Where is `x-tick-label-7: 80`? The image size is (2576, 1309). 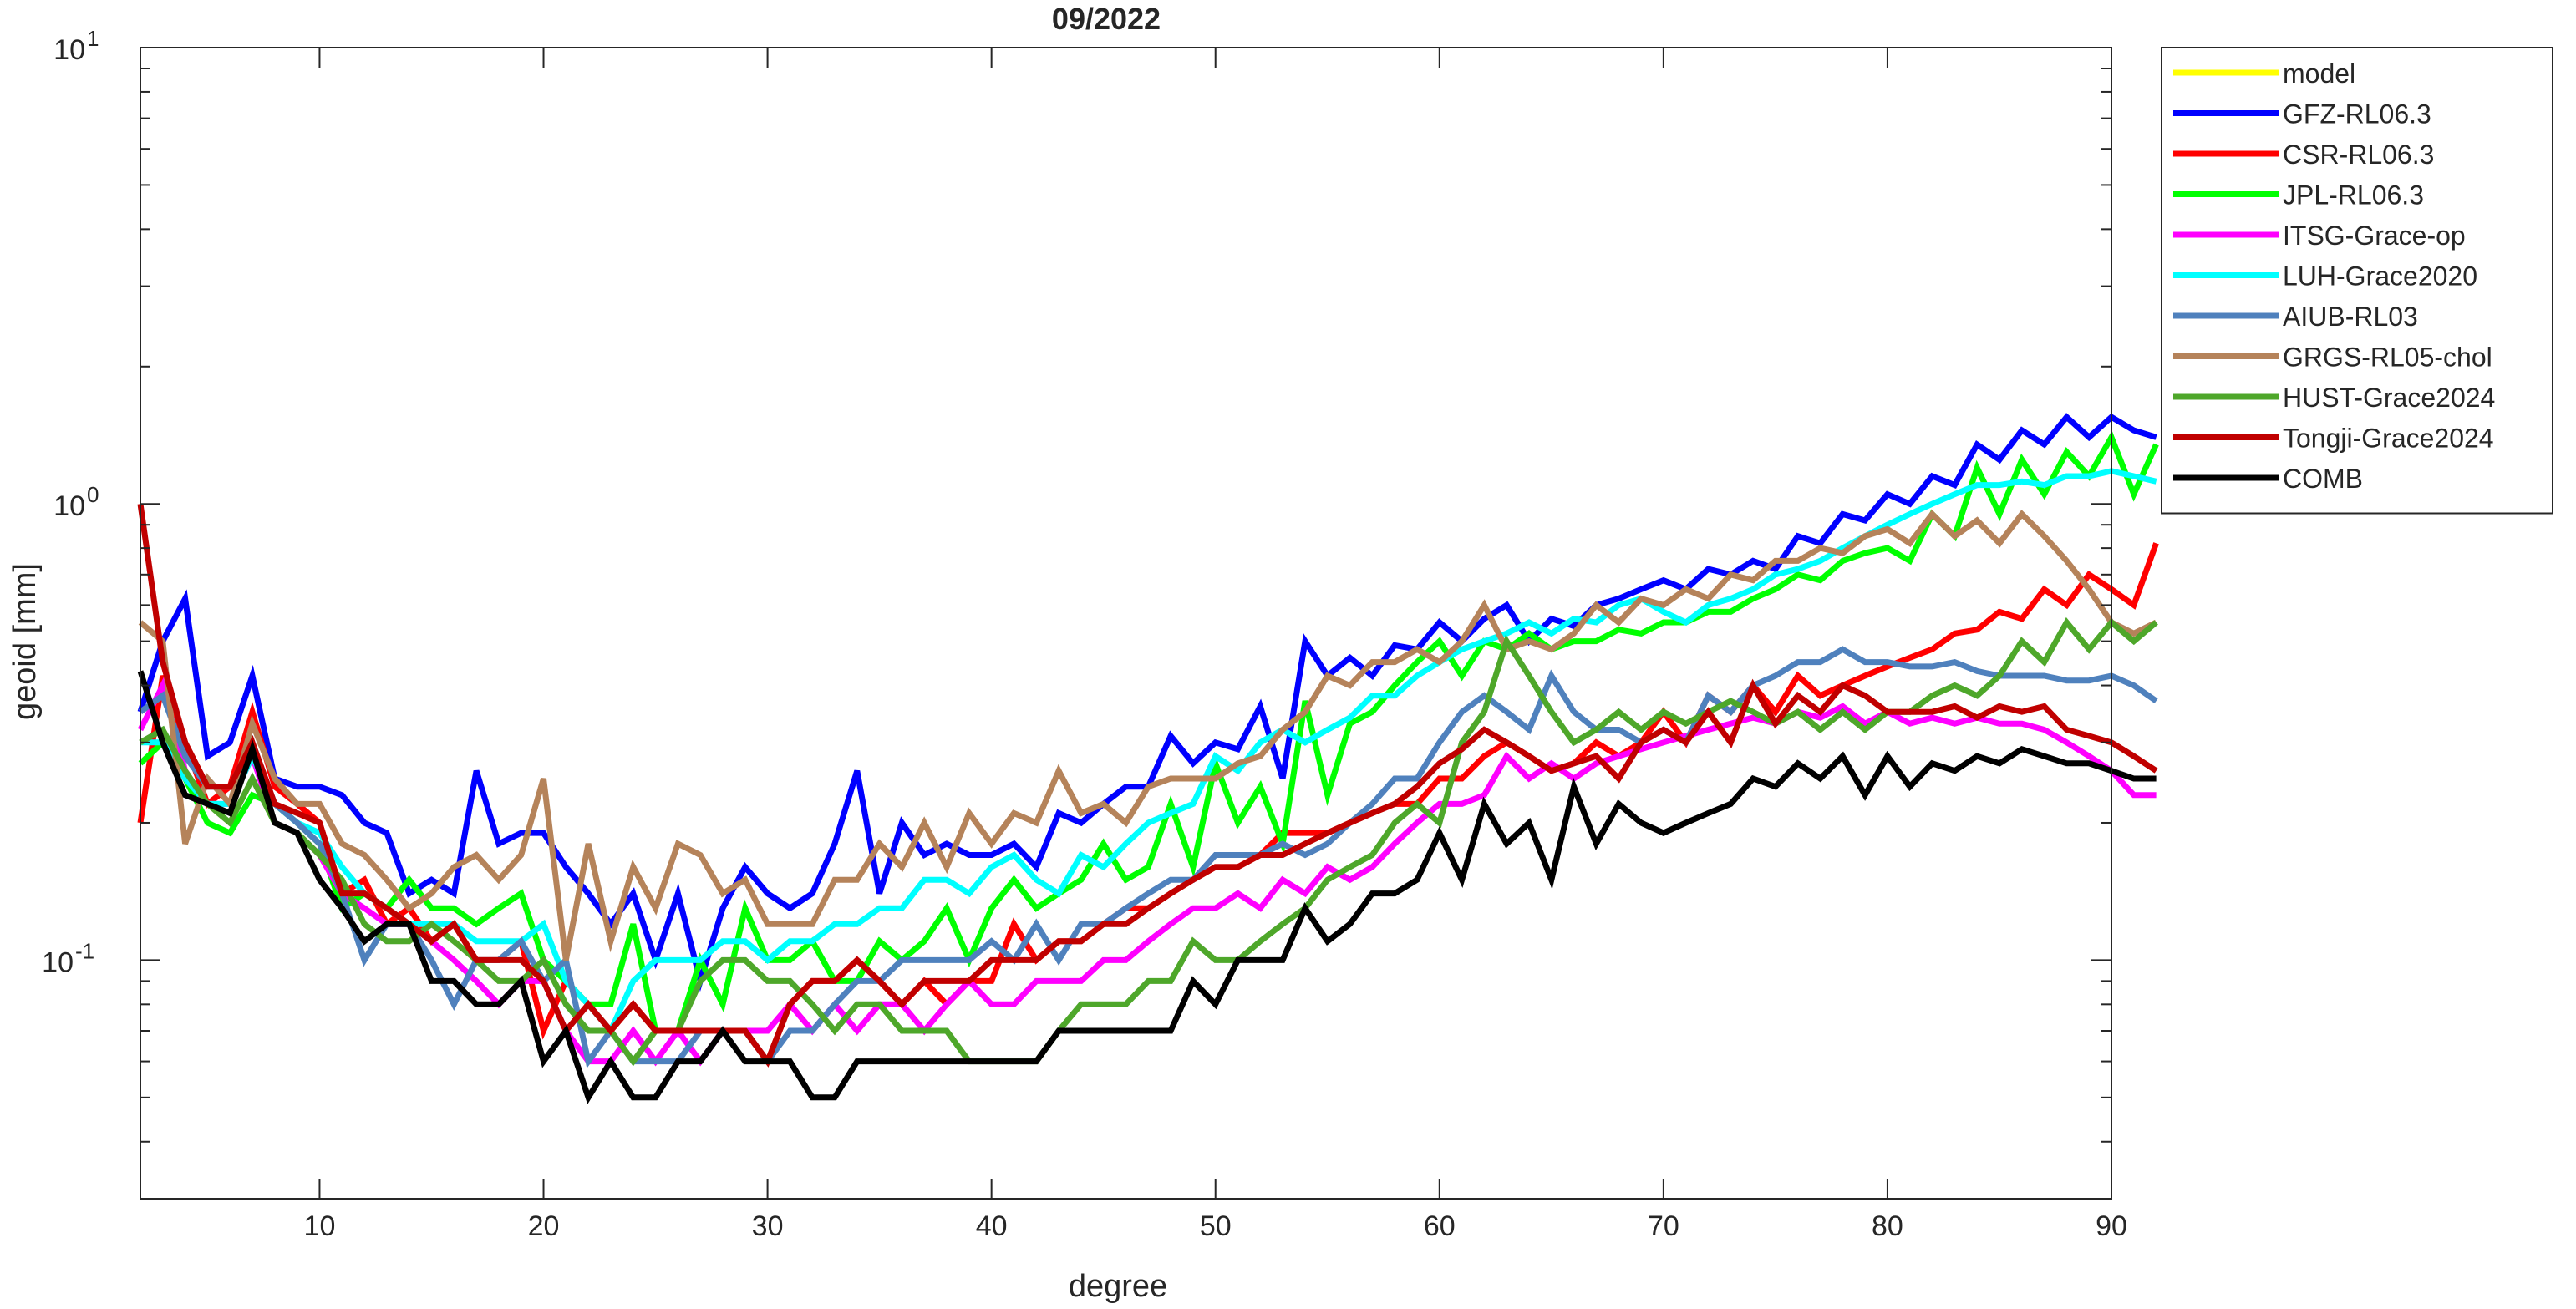 x-tick-label-7: 80 is located at coordinates (1887, 1226).